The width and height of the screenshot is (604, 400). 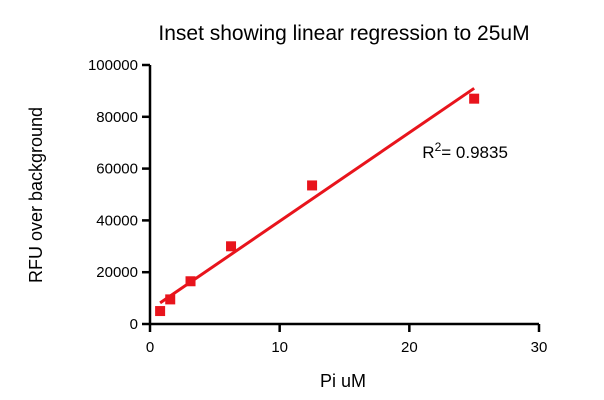 I want to click on x-tick-label: 0, so click(x=150, y=347).